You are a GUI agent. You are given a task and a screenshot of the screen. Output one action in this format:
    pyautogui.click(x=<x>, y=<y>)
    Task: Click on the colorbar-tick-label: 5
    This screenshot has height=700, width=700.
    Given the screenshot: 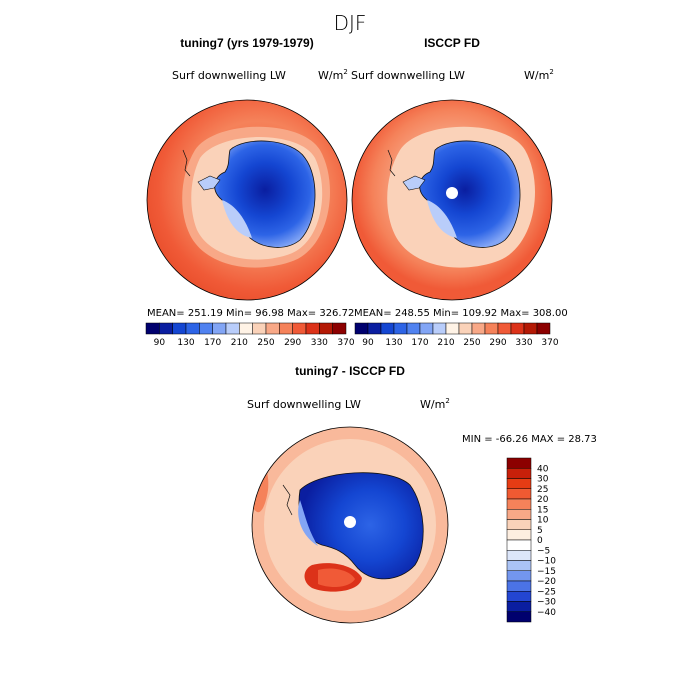 What is the action you would take?
    pyautogui.click(x=540, y=531)
    